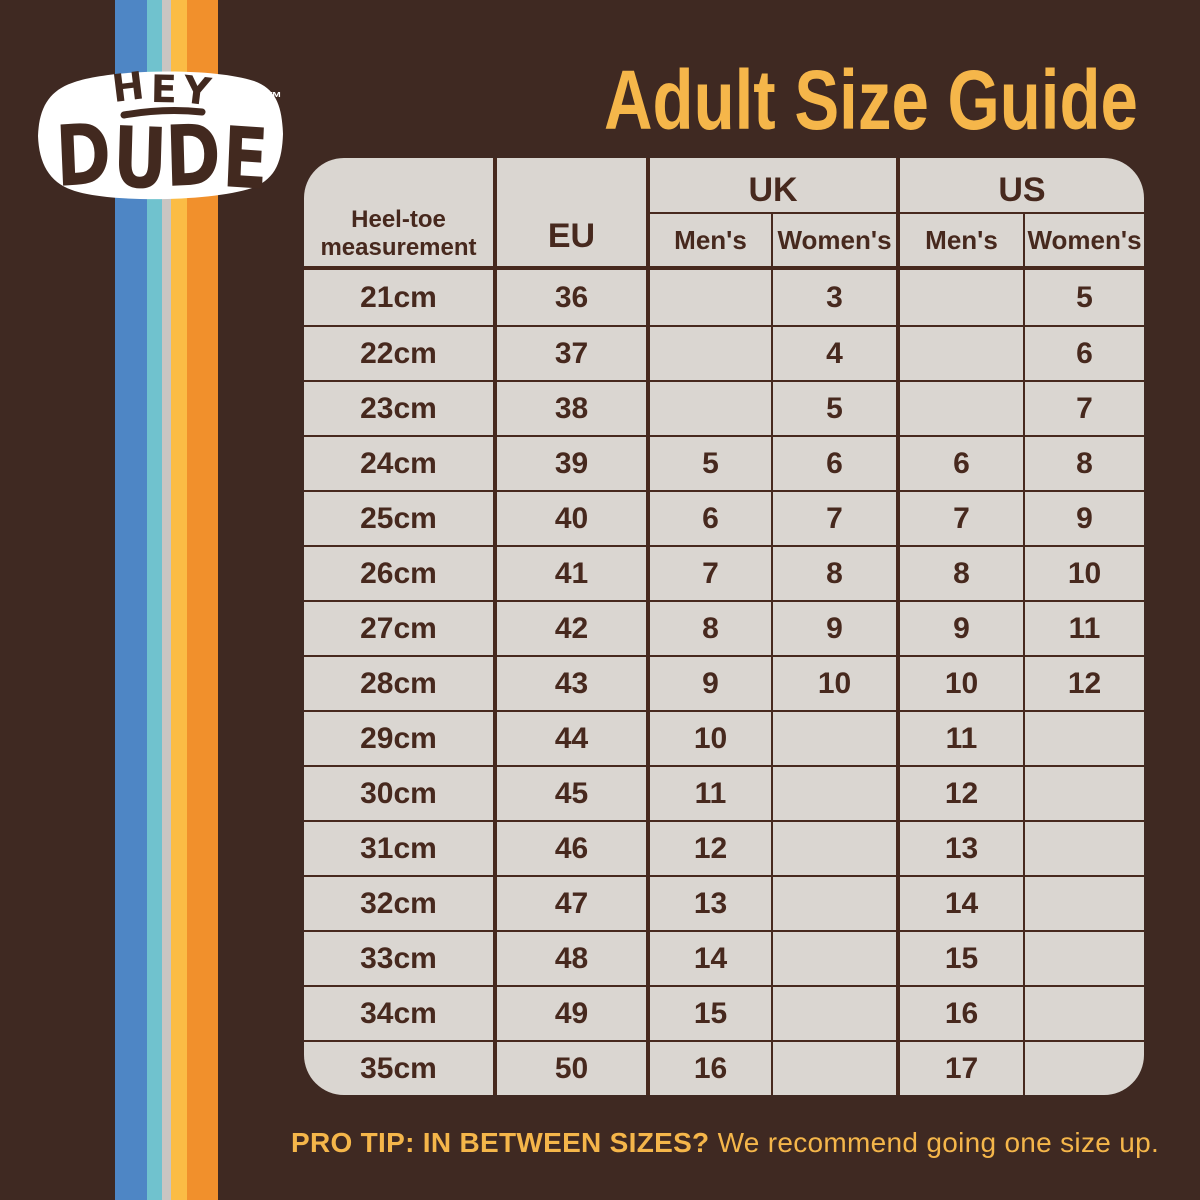 The width and height of the screenshot is (1200, 1200). Describe the element at coordinates (573, 214) in the screenshot. I see `header-eu: EU` at that location.